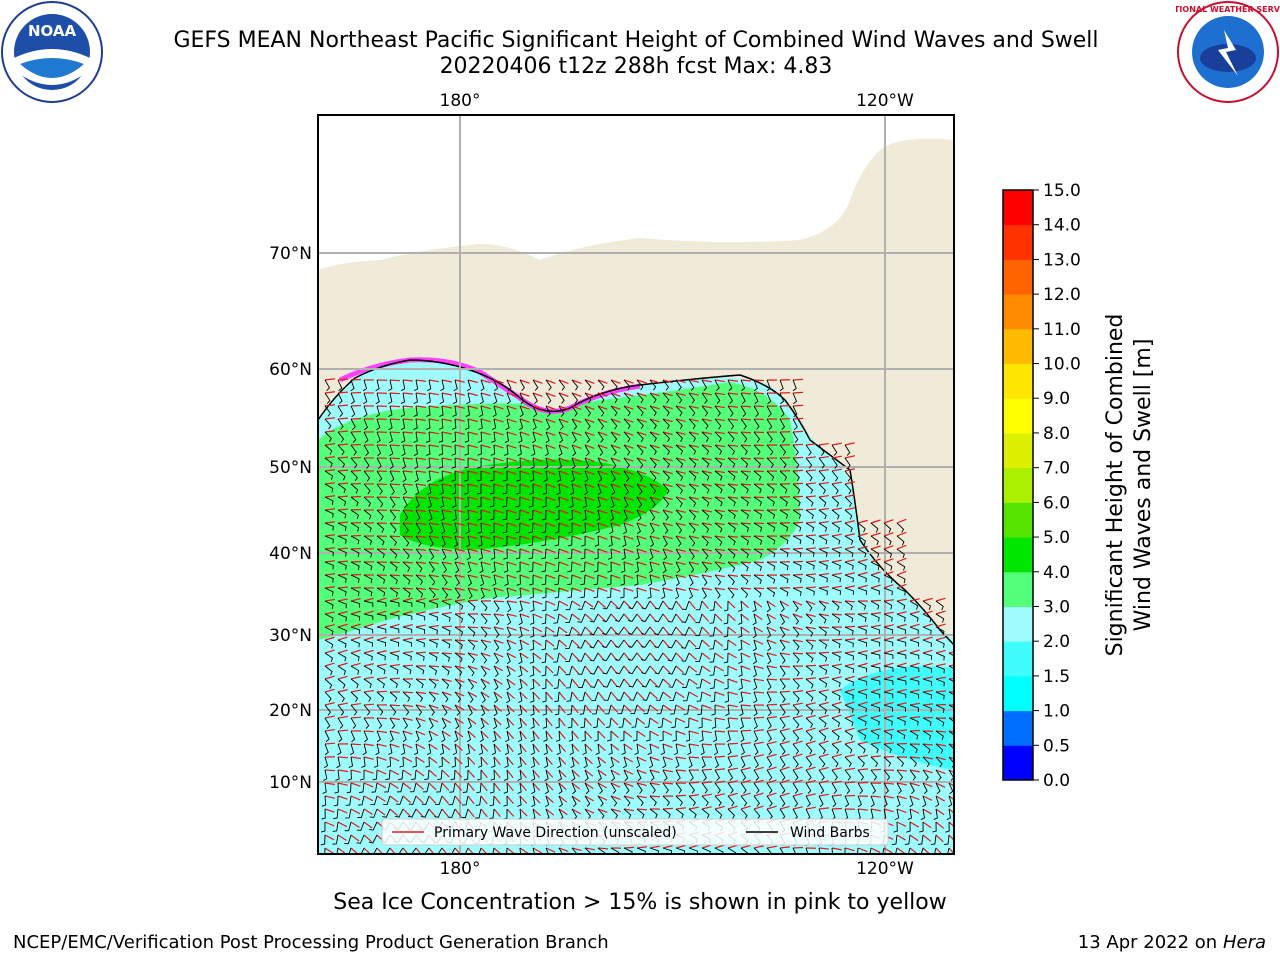 The image size is (1280, 960). What do you see at coordinates (290, 554) in the screenshot?
I see `lat-label-40n: 40°N` at bounding box center [290, 554].